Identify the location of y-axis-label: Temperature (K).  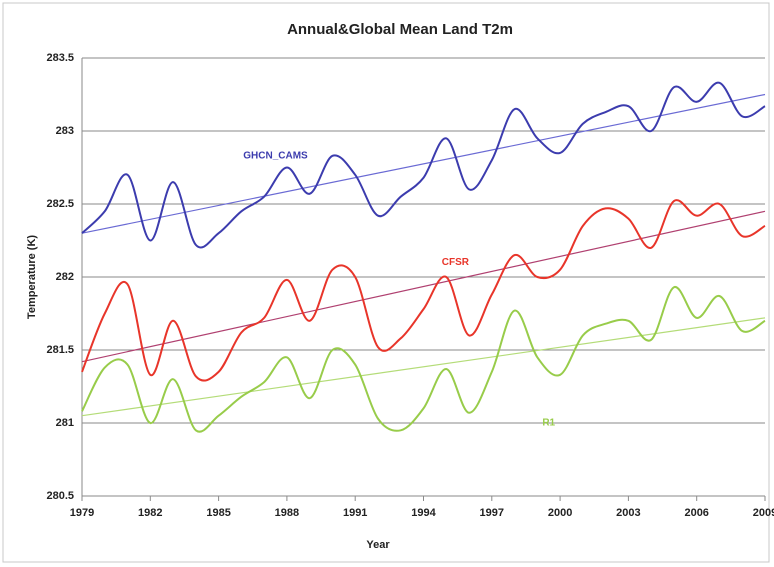
(32, 277).